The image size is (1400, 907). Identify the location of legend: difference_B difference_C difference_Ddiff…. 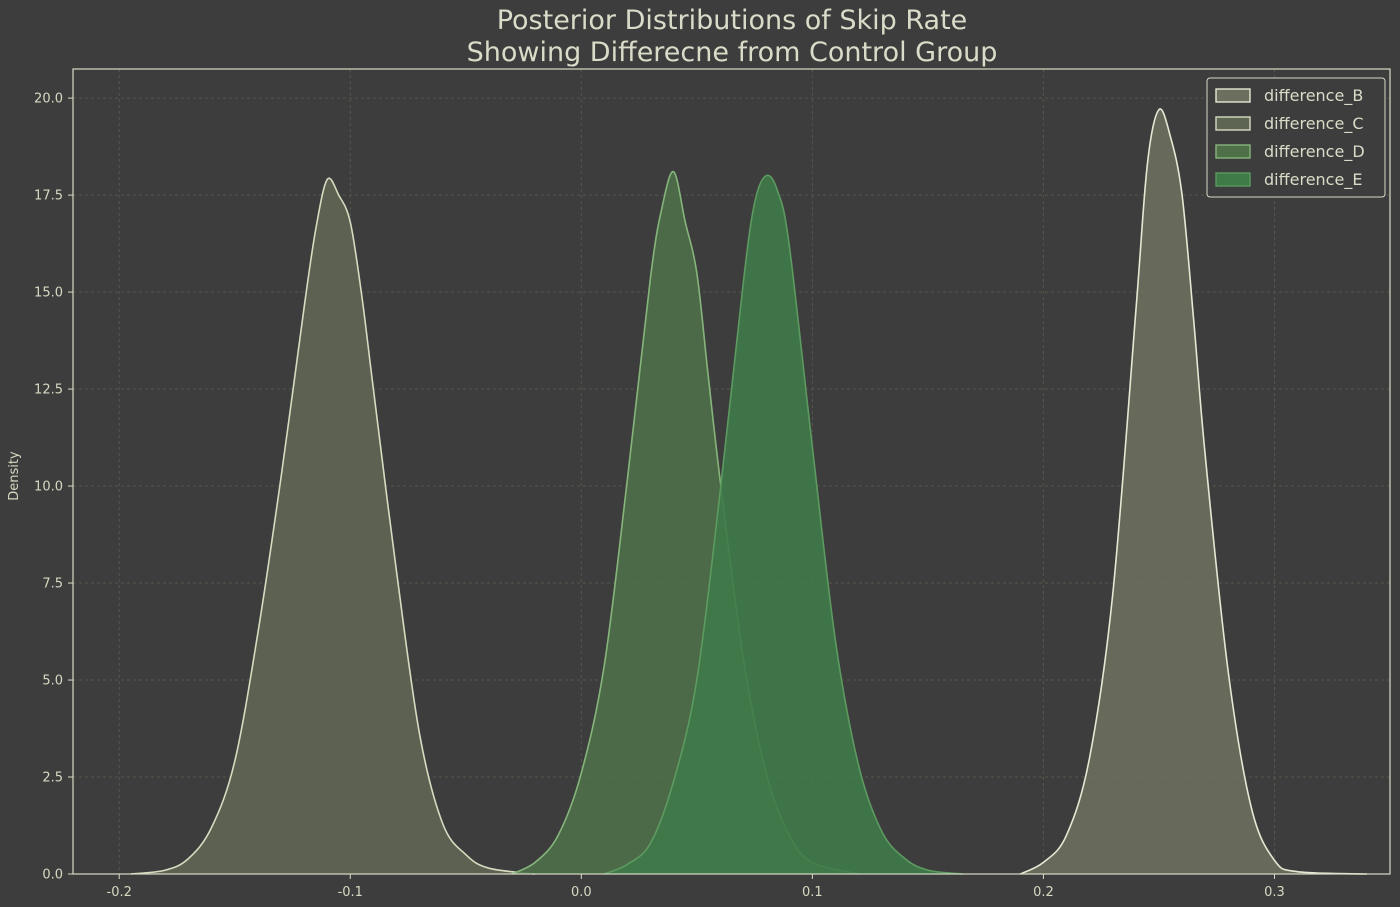
(1296, 137).